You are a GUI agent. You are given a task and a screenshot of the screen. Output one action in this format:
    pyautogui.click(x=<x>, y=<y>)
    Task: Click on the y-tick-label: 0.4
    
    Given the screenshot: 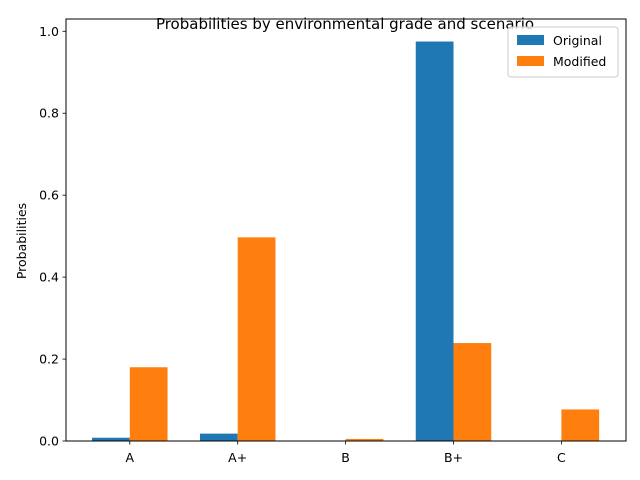 What is the action you would take?
    pyautogui.click(x=49, y=277)
    